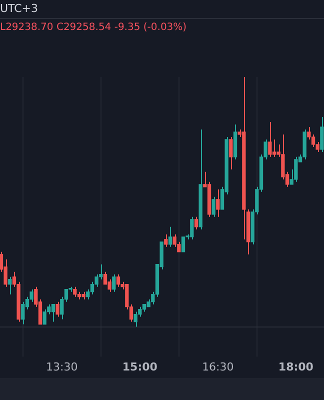 Image resolution: width=324 pixels, height=400 pixels. I want to click on text: UTC+3, so click(19, 8).